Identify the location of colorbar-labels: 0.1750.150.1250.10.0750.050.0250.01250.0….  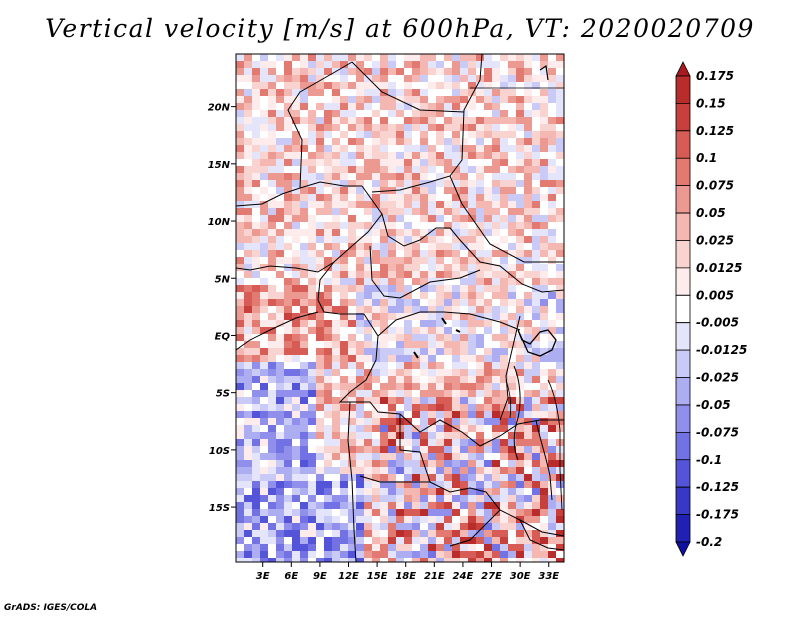
(721, 309).